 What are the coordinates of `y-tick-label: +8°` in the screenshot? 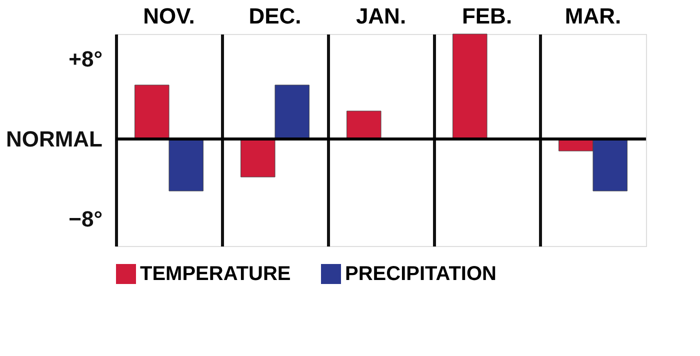 It's located at (85, 59).